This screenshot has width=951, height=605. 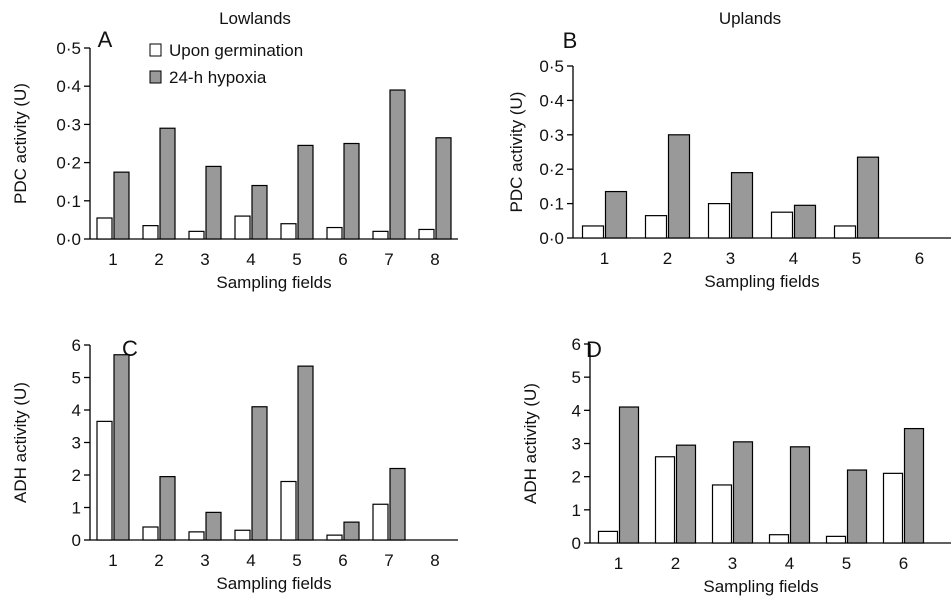 I want to click on y-tick-label-d: 2, so click(x=576, y=477).